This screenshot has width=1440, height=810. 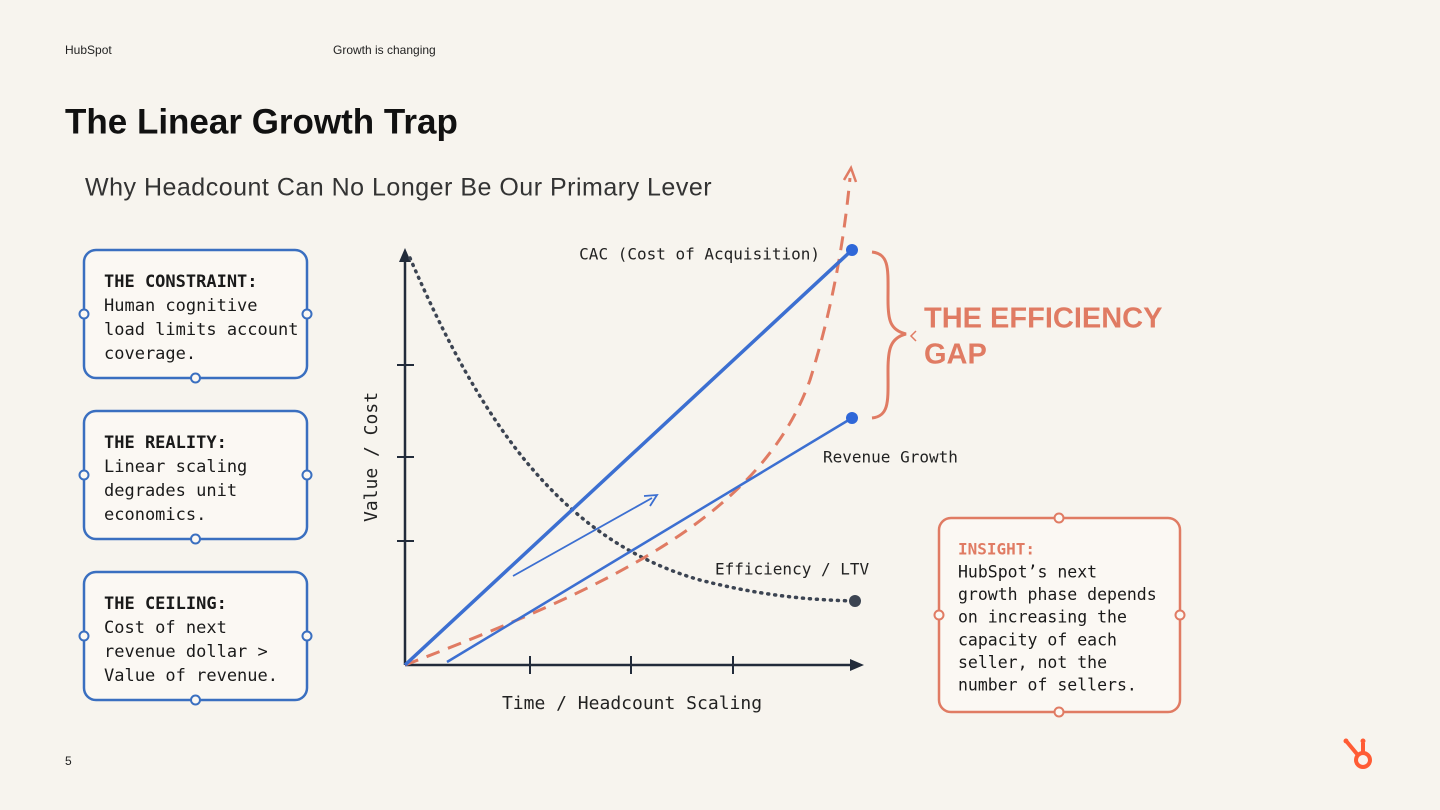 What do you see at coordinates (384, 50) in the screenshot?
I see `section: Growth is changing` at bounding box center [384, 50].